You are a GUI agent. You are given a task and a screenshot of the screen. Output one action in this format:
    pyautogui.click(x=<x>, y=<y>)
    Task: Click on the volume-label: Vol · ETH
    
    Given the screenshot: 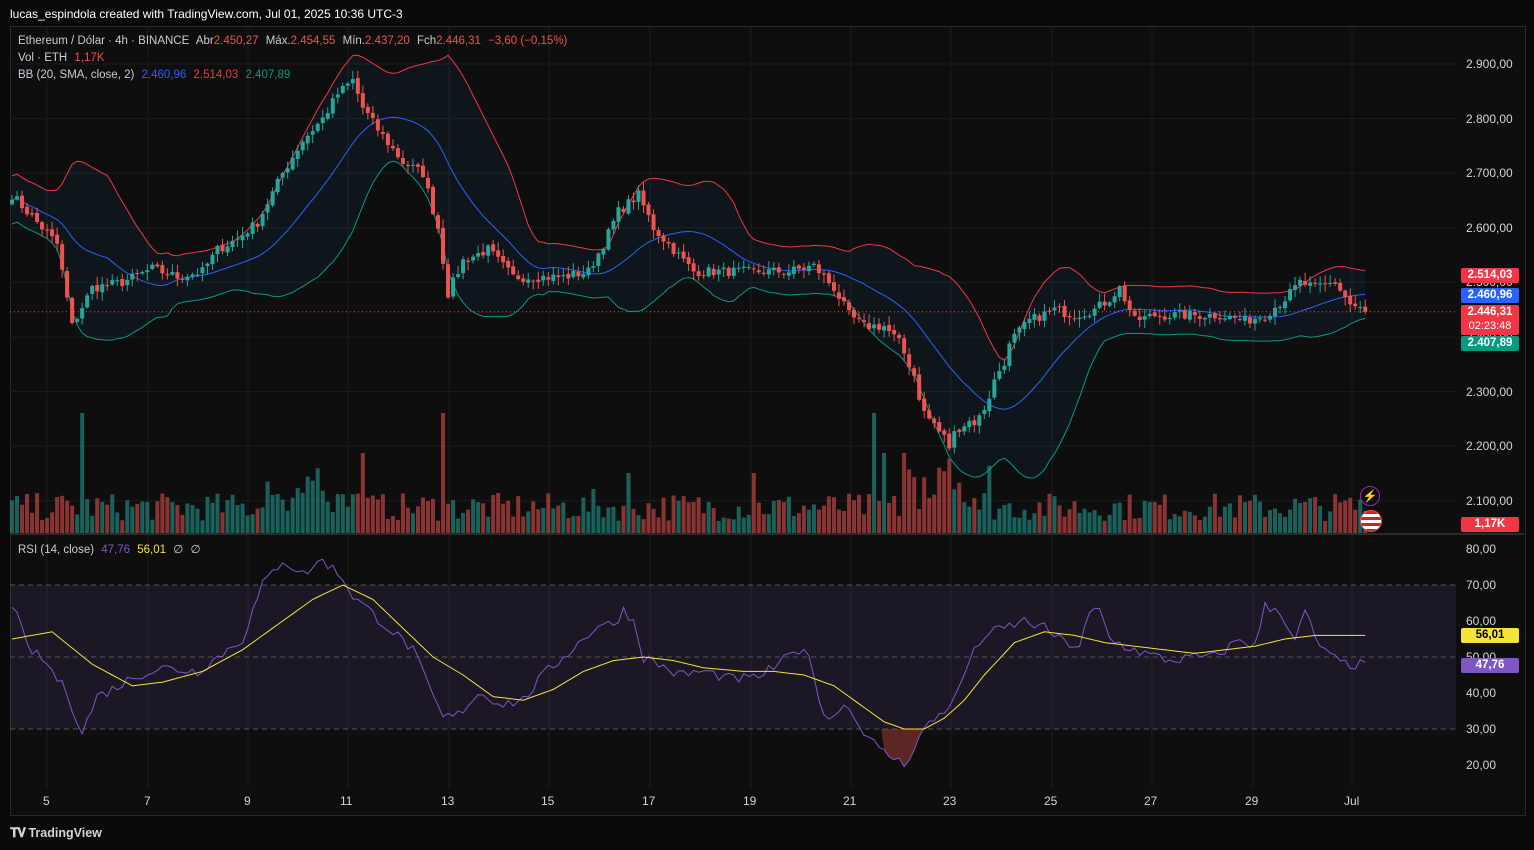 What is the action you would take?
    pyautogui.click(x=43, y=58)
    